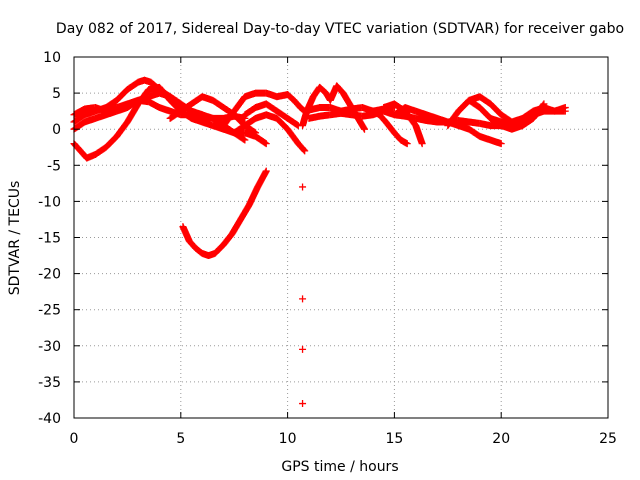 The image size is (640, 480). What do you see at coordinates (15, 238) in the screenshot?
I see `y-axis-label: SDTVAR / TECUs` at bounding box center [15, 238].